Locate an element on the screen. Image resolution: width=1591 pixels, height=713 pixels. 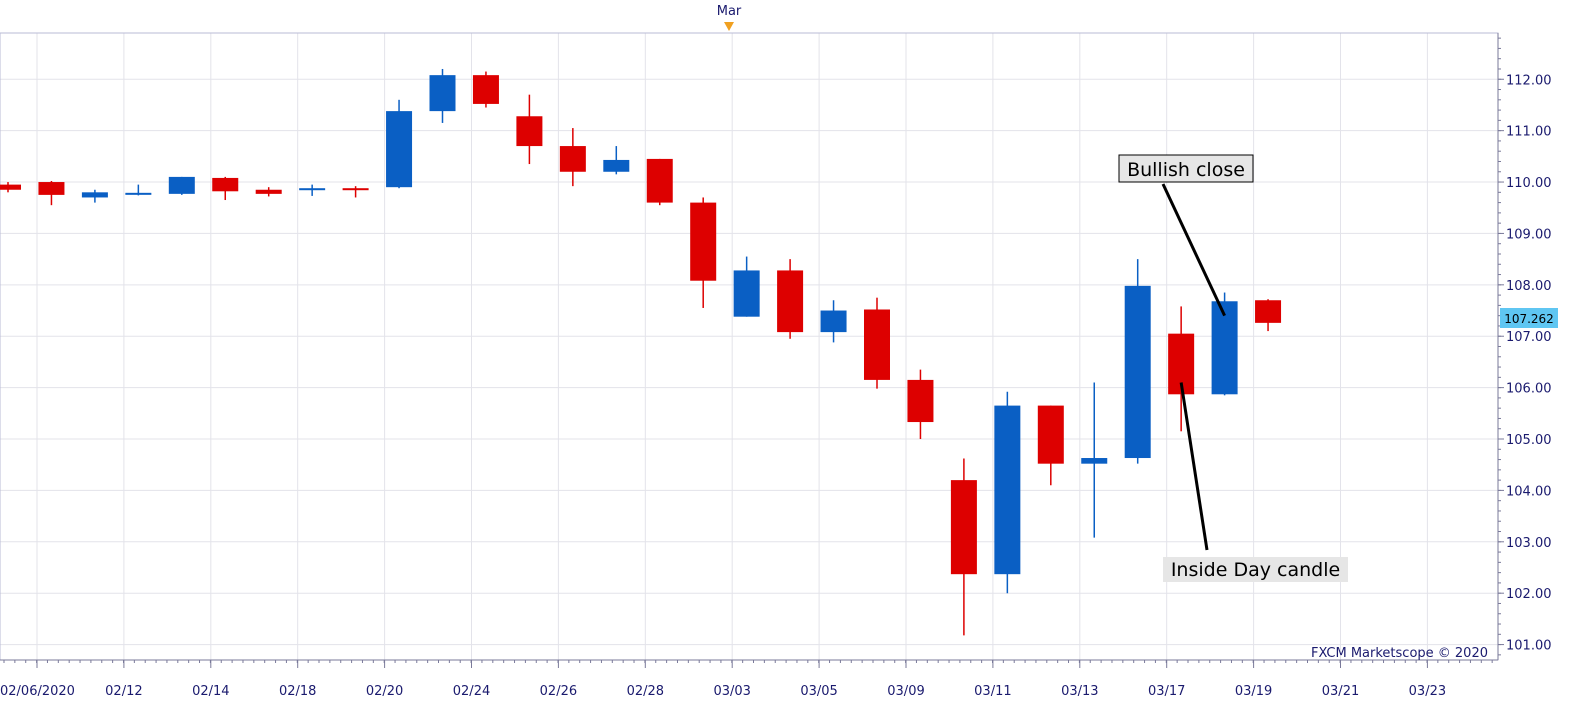
annotation-1: Inside Day candle is located at coordinates (1255, 482).